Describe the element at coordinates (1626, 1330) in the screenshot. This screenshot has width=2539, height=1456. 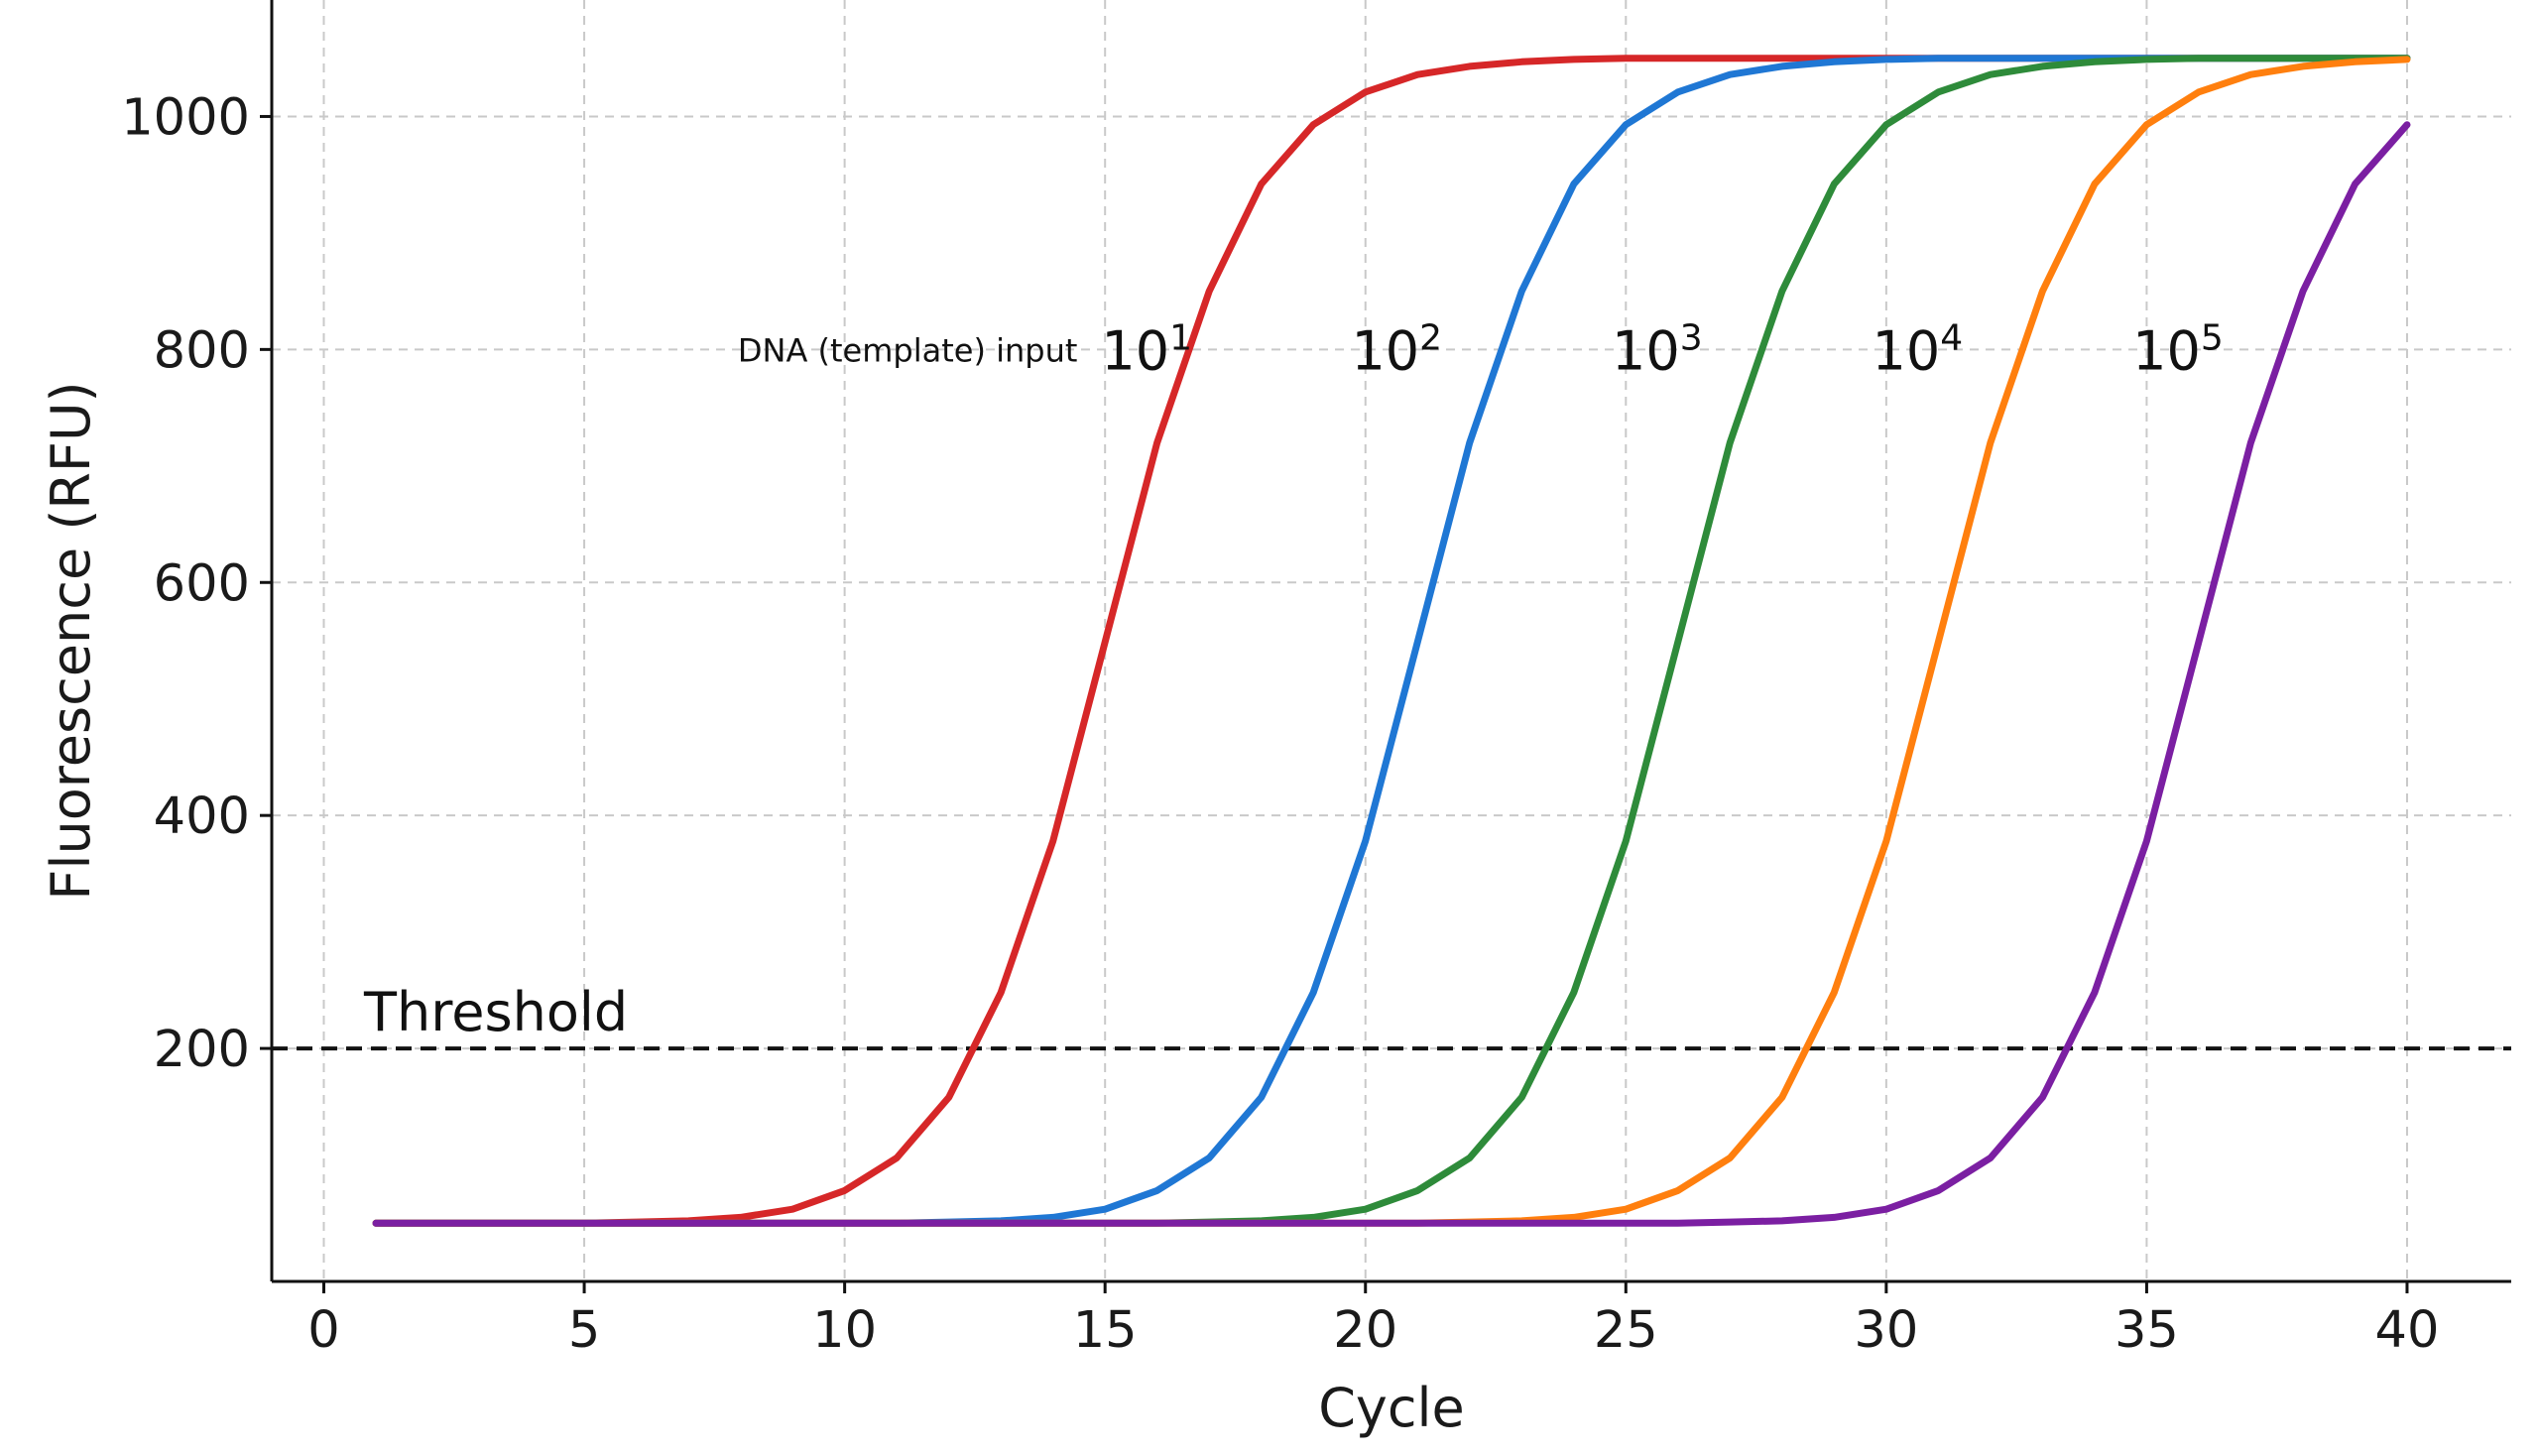
I see `x-tick-label: 25` at that location.